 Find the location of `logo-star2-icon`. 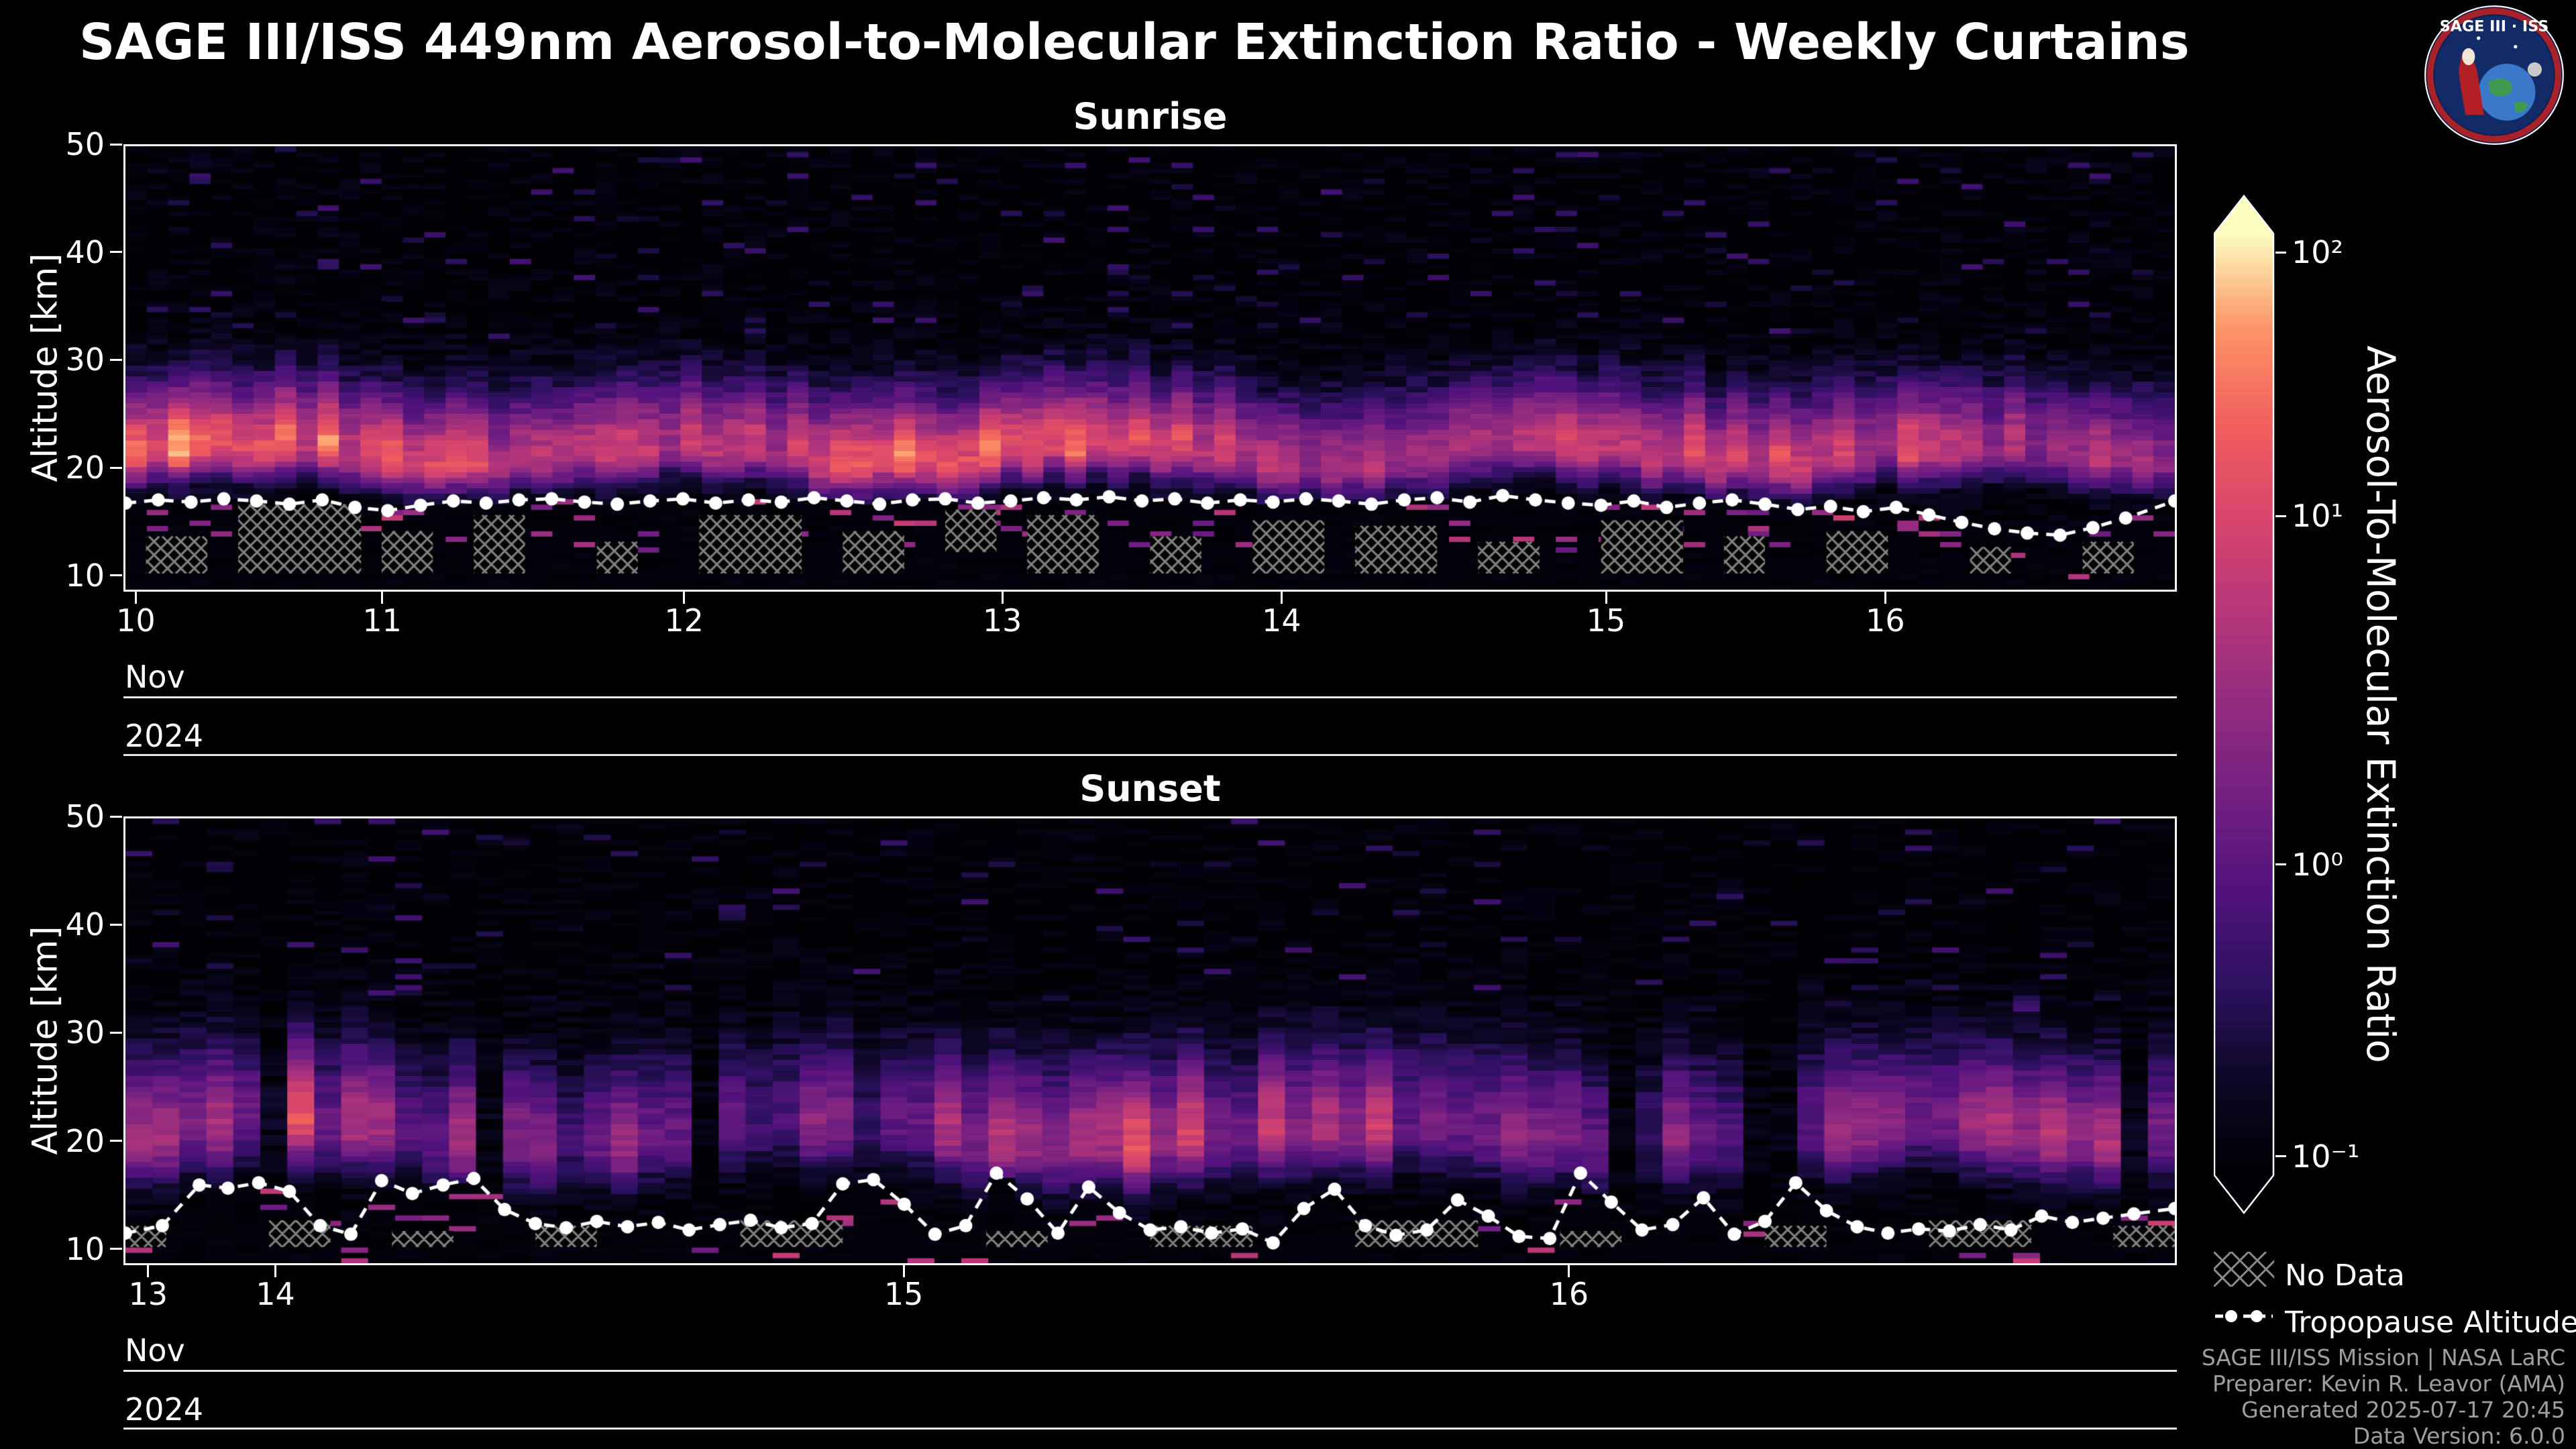

logo-star2-icon is located at coordinates (2516, 46).